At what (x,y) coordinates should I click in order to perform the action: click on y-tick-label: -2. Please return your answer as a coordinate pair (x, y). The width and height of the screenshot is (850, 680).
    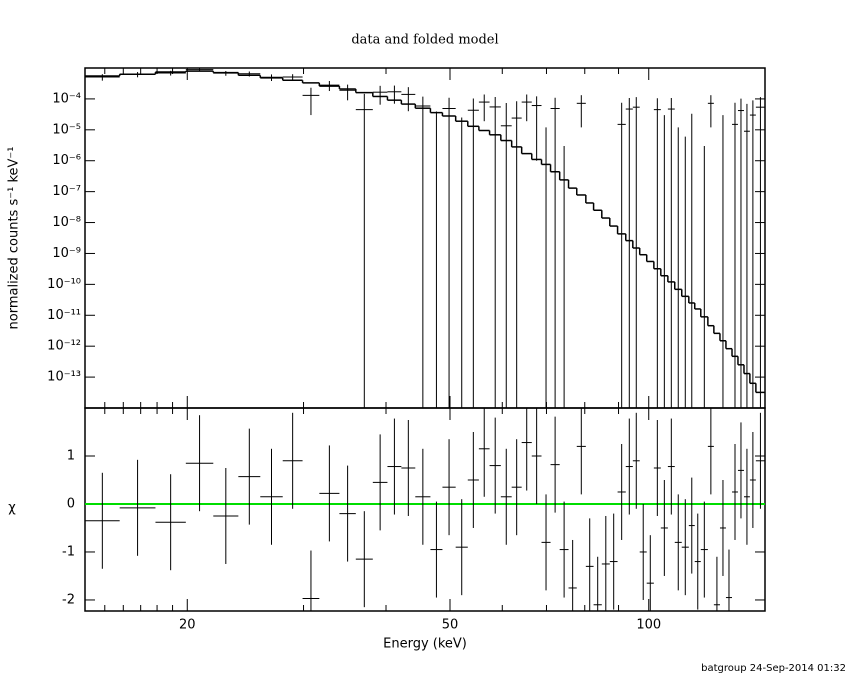
    Looking at the image, I should click on (68, 599).